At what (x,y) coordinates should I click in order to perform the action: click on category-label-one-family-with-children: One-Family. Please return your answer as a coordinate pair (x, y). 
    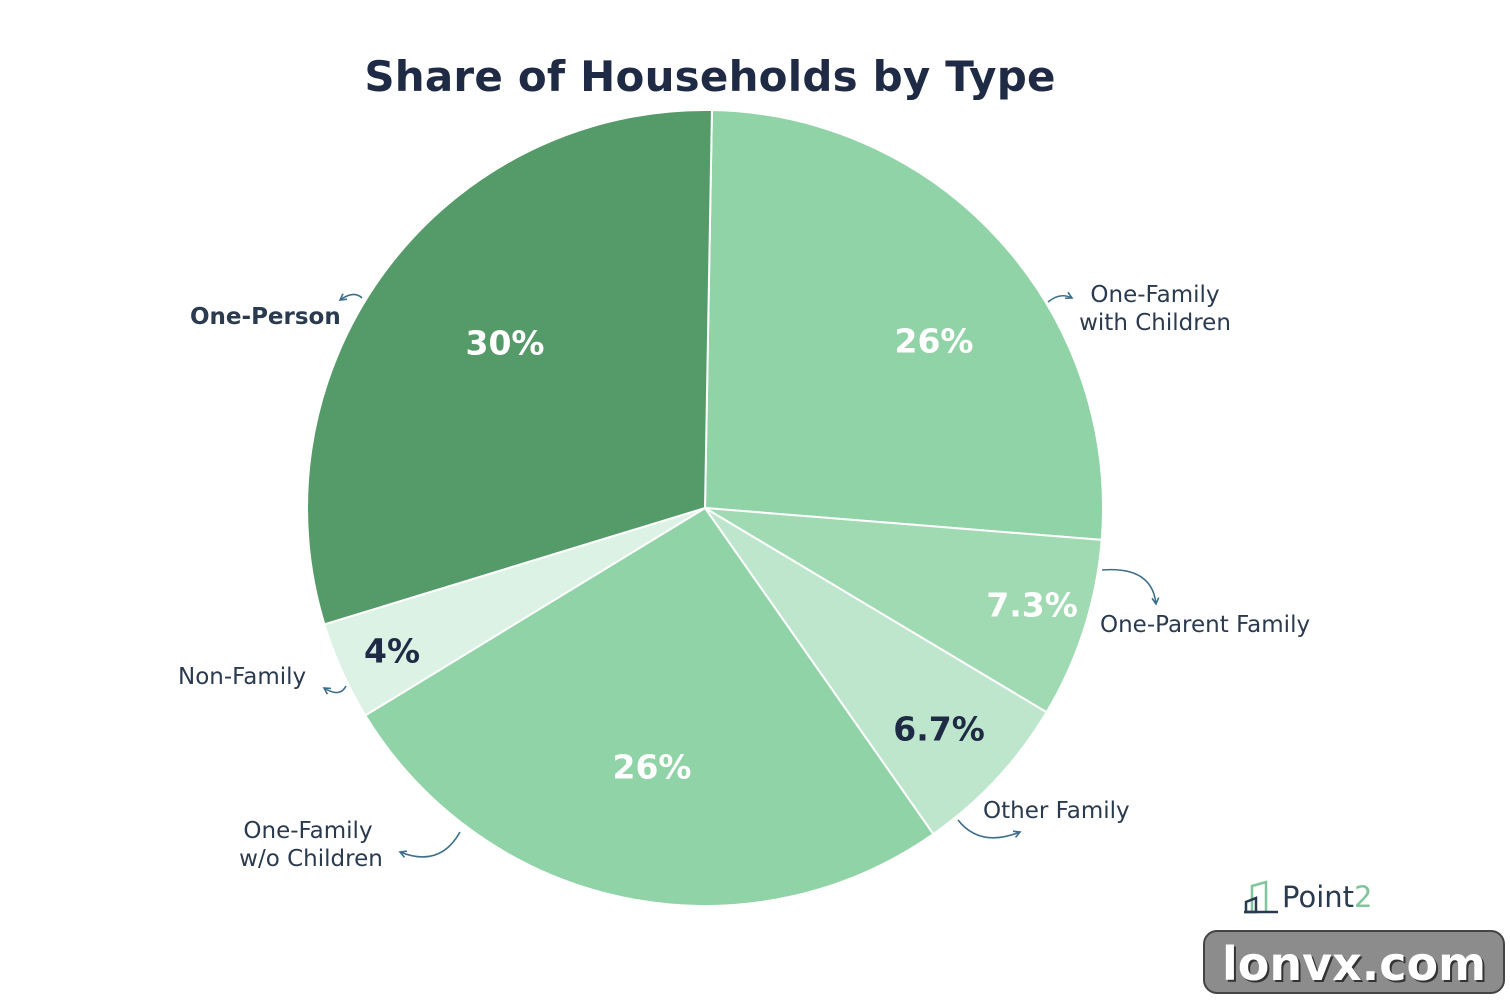
    Looking at the image, I should click on (1154, 295).